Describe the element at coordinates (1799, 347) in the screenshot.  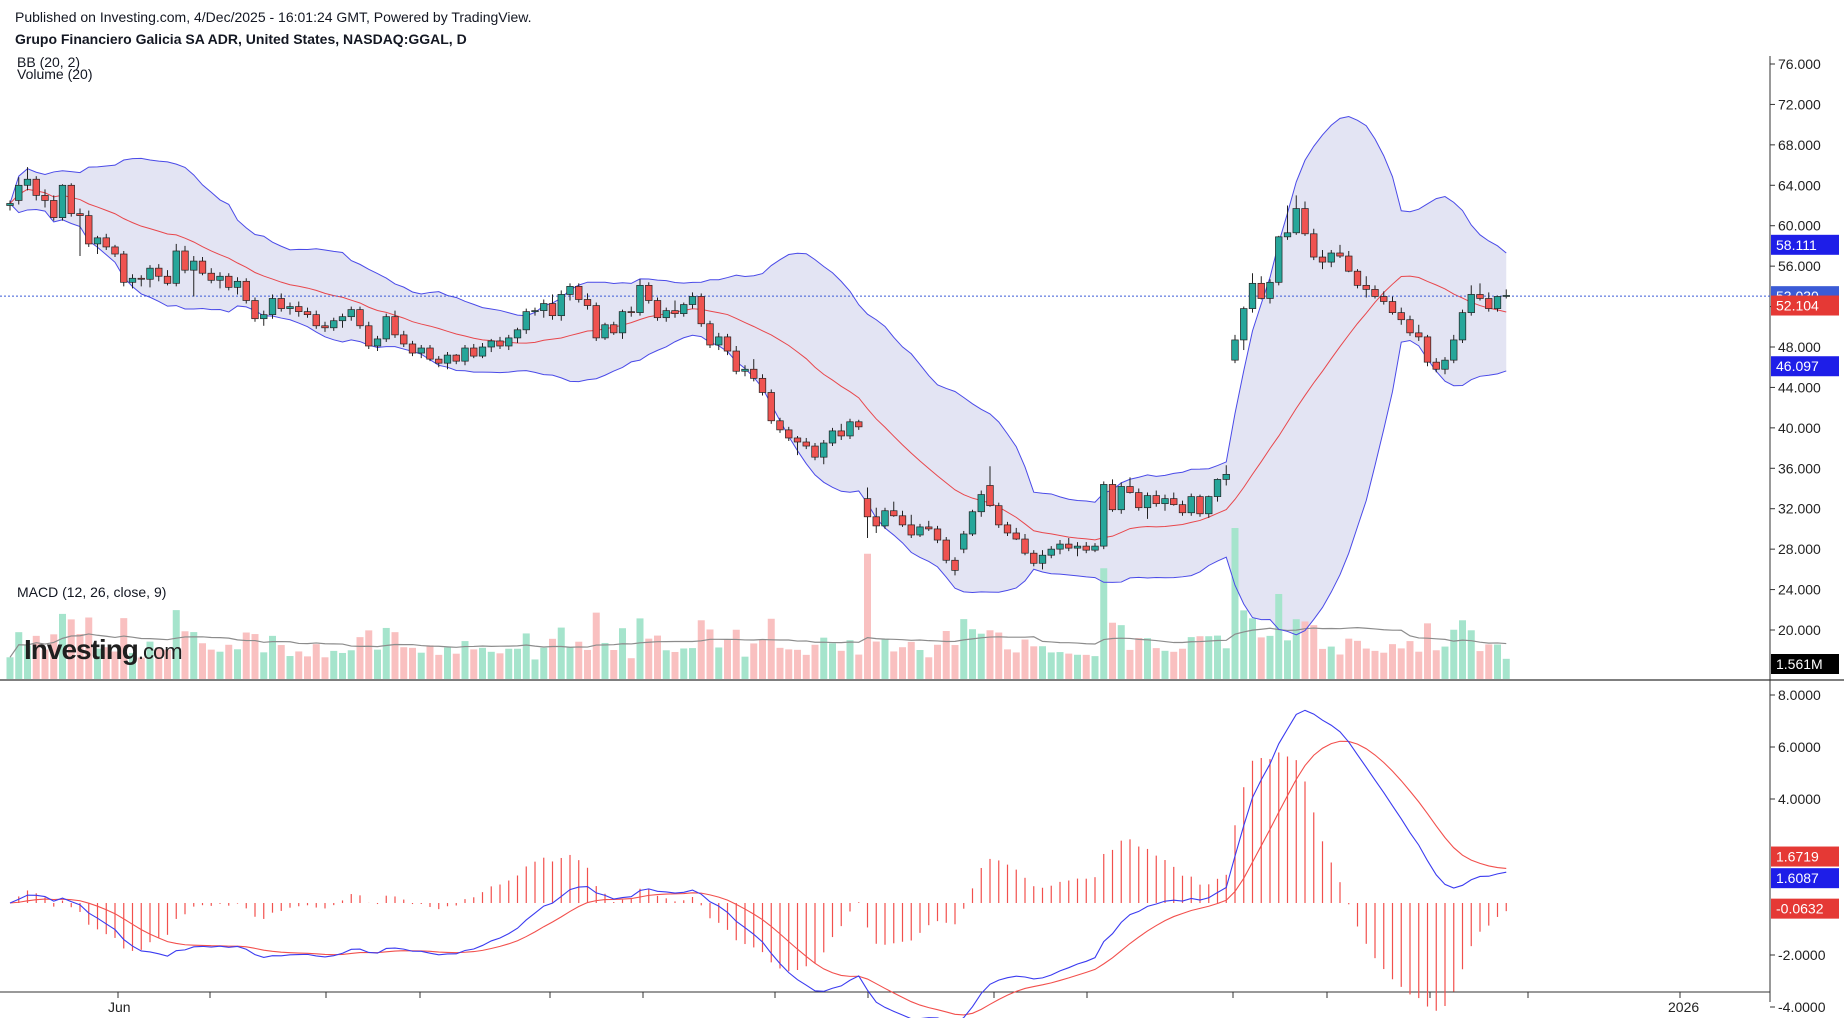
I see `price-tick-label: 48.000` at that location.